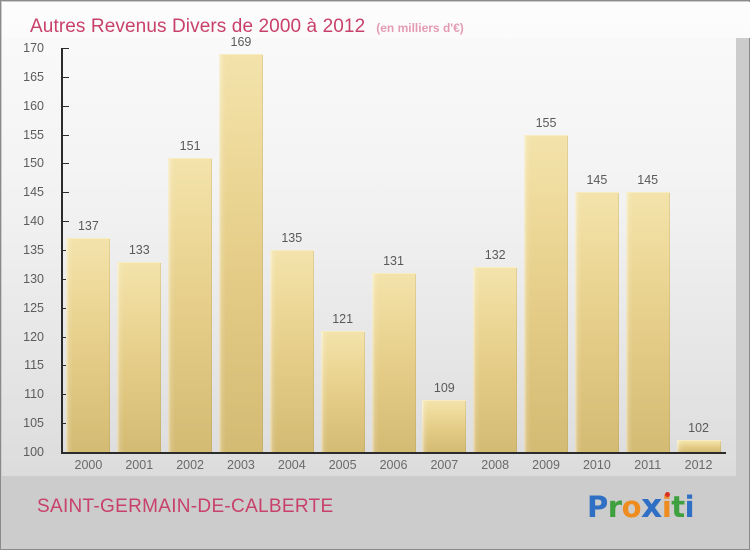 This screenshot has width=750, height=550. What do you see at coordinates (651, 505) in the screenshot?
I see `logo-letter: x` at bounding box center [651, 505].